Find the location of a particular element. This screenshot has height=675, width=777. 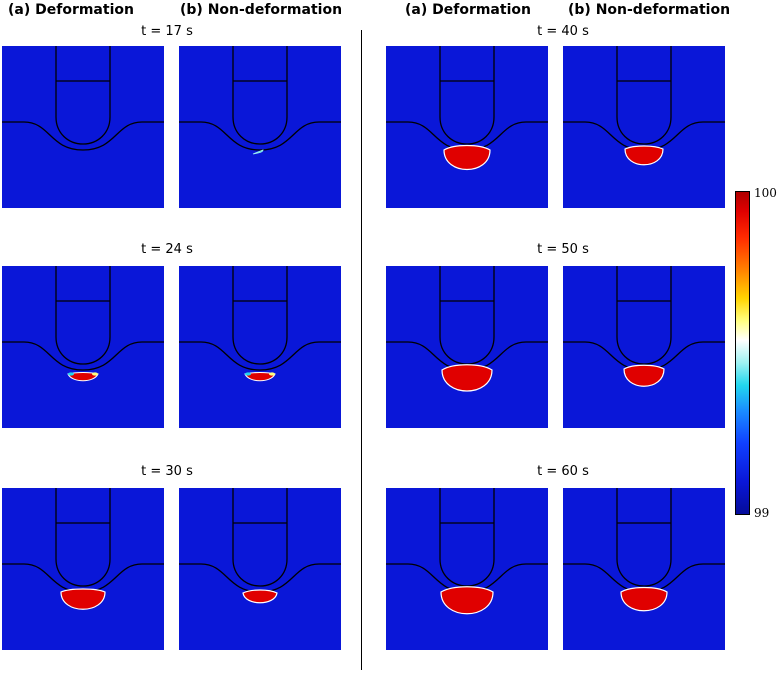

panel-deformation-t50 is located at coordinates (467, 347).